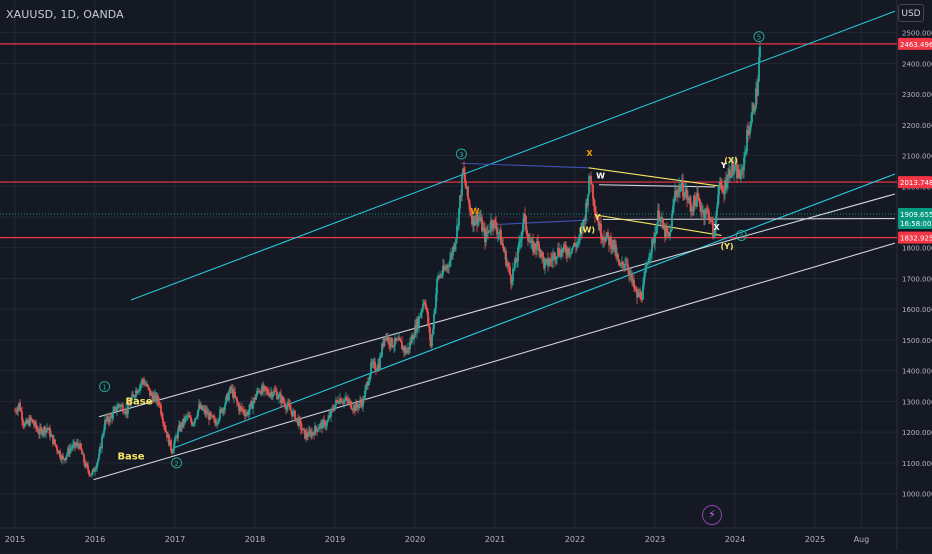  What do you see at coordinates (475, 211) in the screenshot?
I see `wave-label: W` at bounding box center [475, 211].